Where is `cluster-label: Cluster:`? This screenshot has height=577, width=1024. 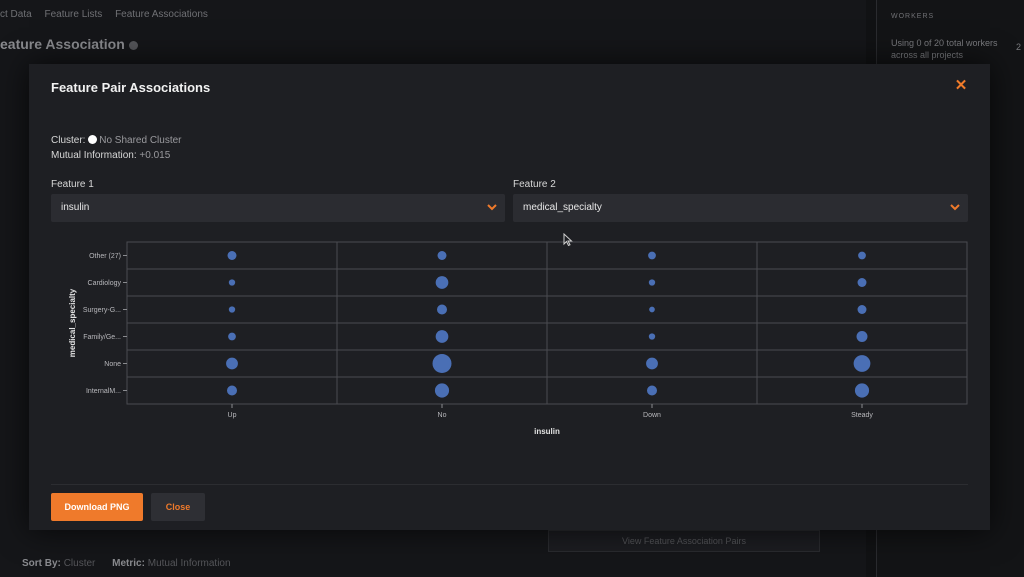 cluster-label: Cluster: is located at coordinates (68, 140).